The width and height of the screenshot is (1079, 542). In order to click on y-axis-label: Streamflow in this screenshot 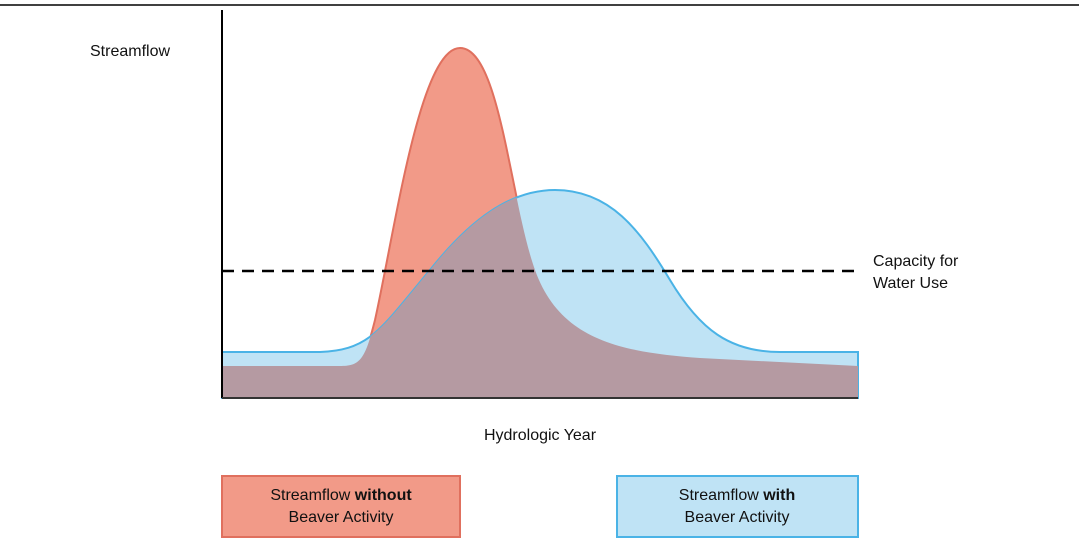, I will do `click(130, 51)`.